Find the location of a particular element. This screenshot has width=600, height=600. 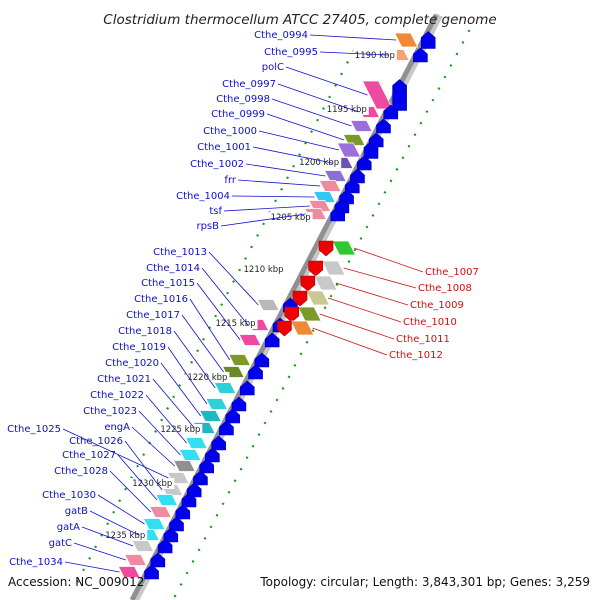

gene-label-Cthe_1026: Cthe_1026 is located at coordinates (96, 441).